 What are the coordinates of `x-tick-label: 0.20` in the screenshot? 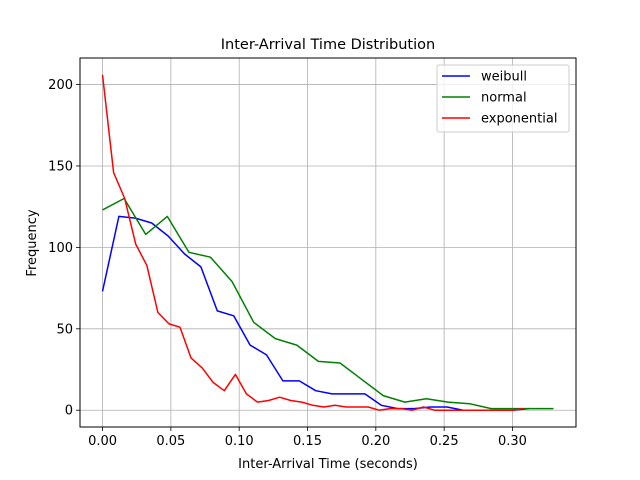 It's located at (375, 441).